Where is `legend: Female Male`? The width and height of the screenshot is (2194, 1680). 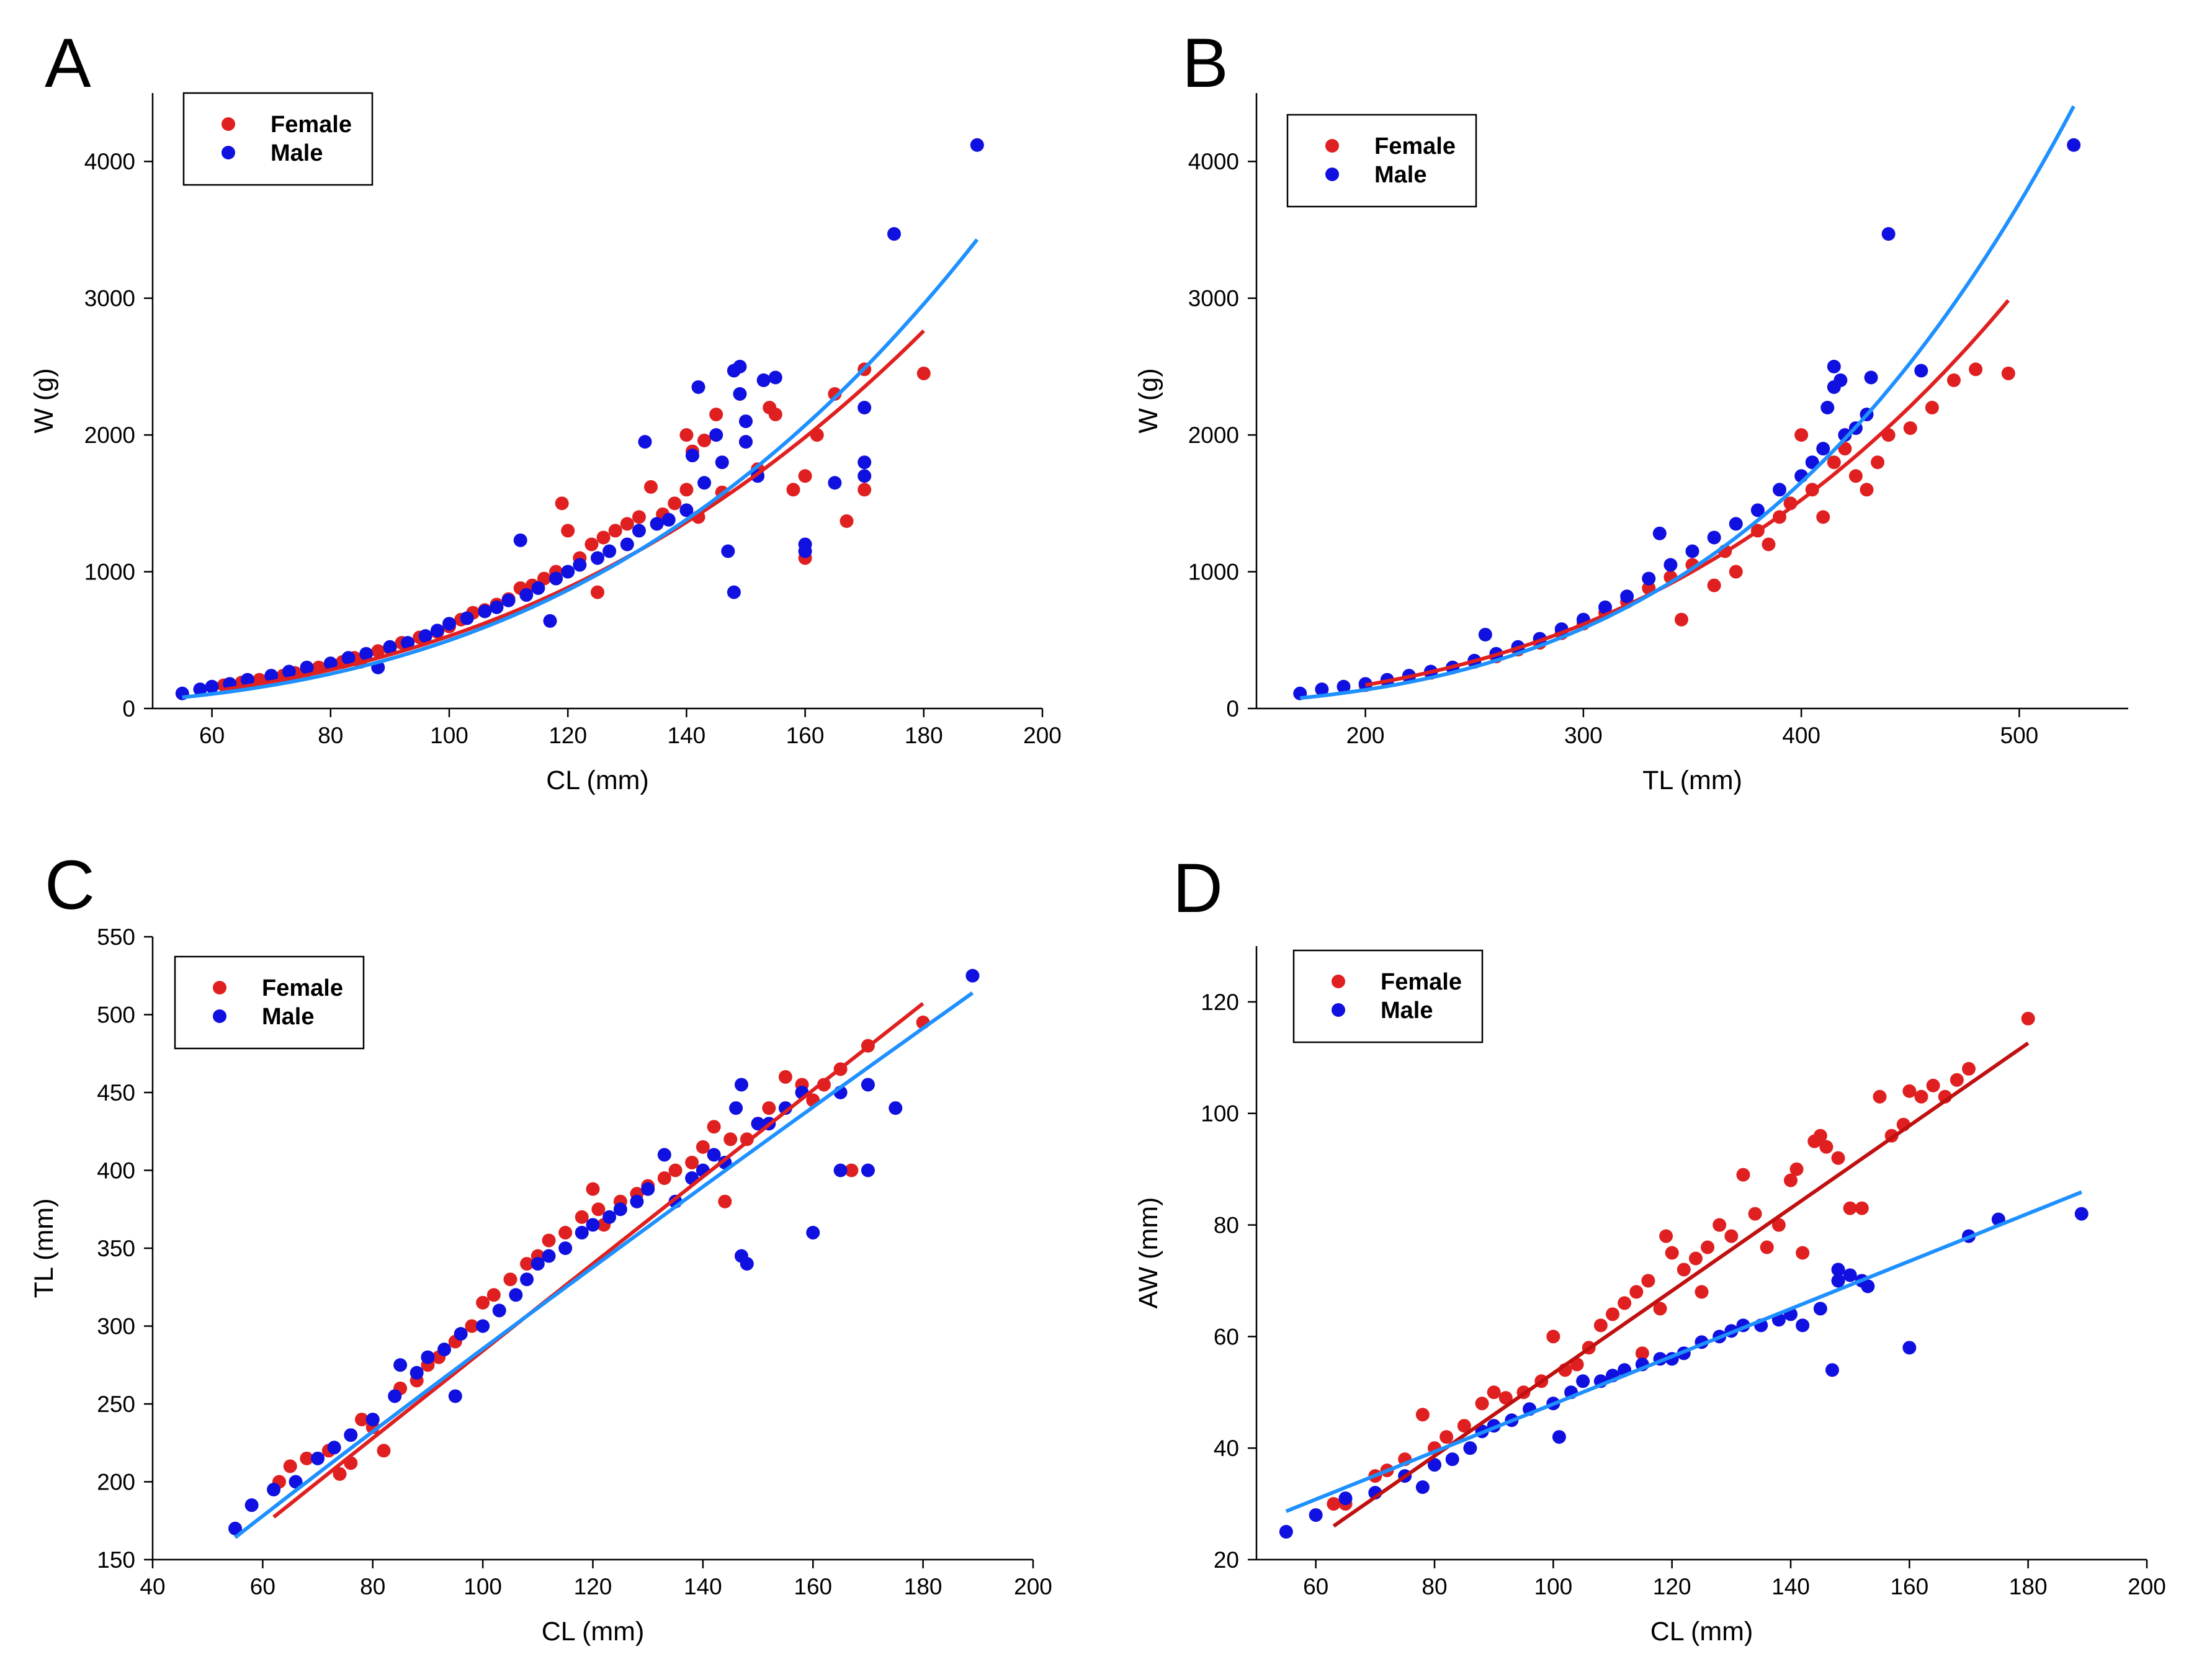
legend: Female Male is located at coordinates (1381, 161).